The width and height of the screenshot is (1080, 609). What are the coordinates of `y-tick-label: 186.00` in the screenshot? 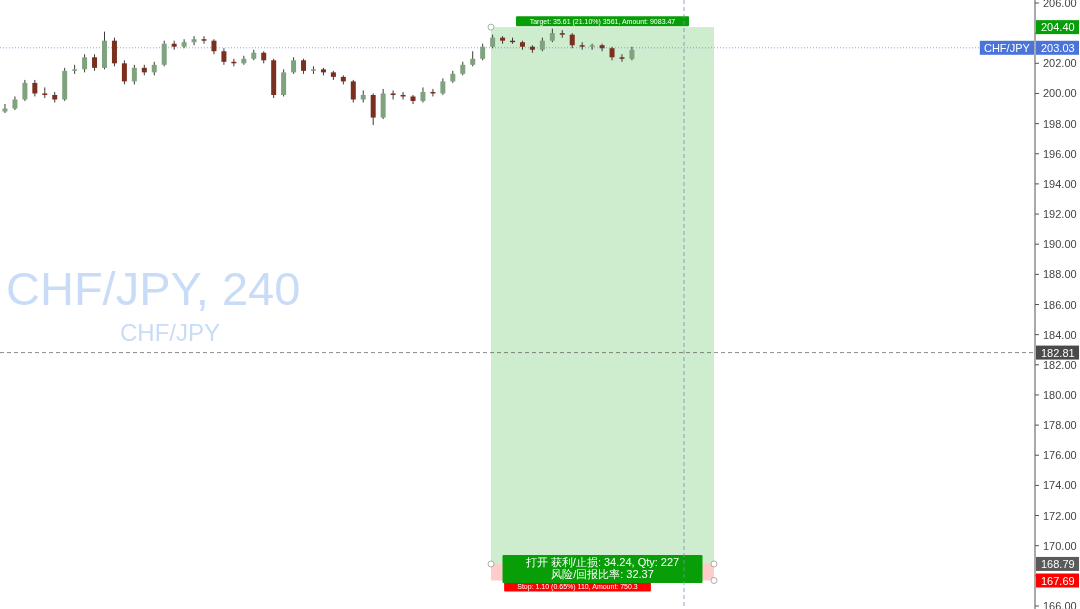 It's located at (1060, 304).